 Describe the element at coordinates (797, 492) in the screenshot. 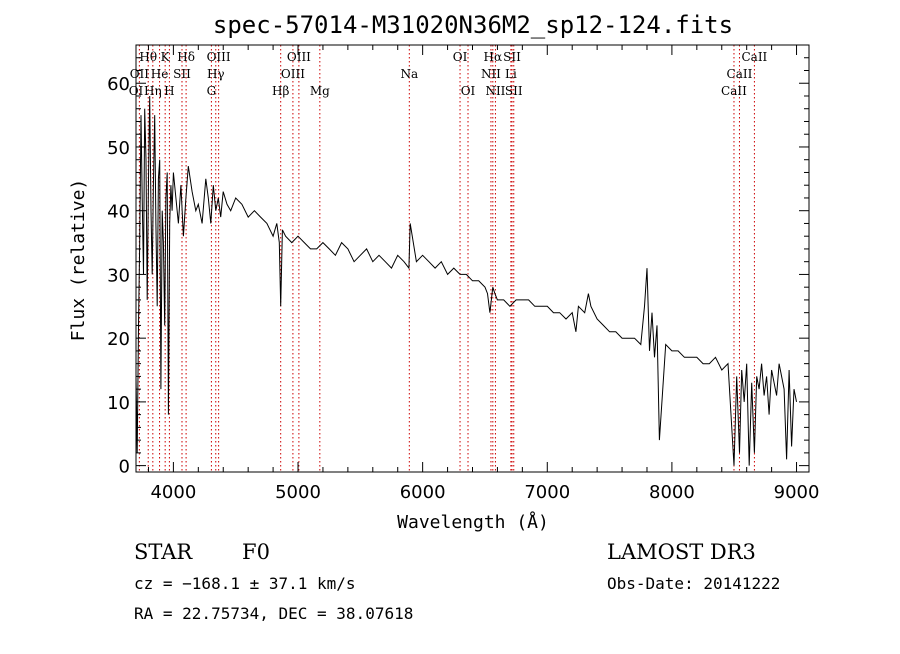

I see `x-tick-label: 9000` at that location.